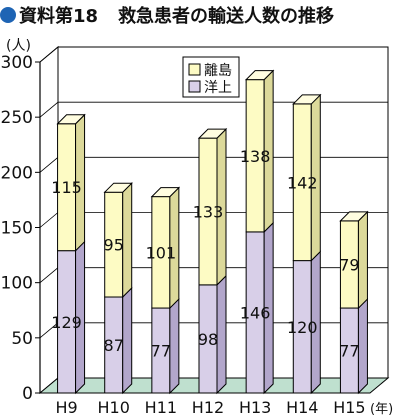  Describe the element at coordinates (255, 312) in the screenshot. I see `data-label-洋上-H13: 146` at that location.